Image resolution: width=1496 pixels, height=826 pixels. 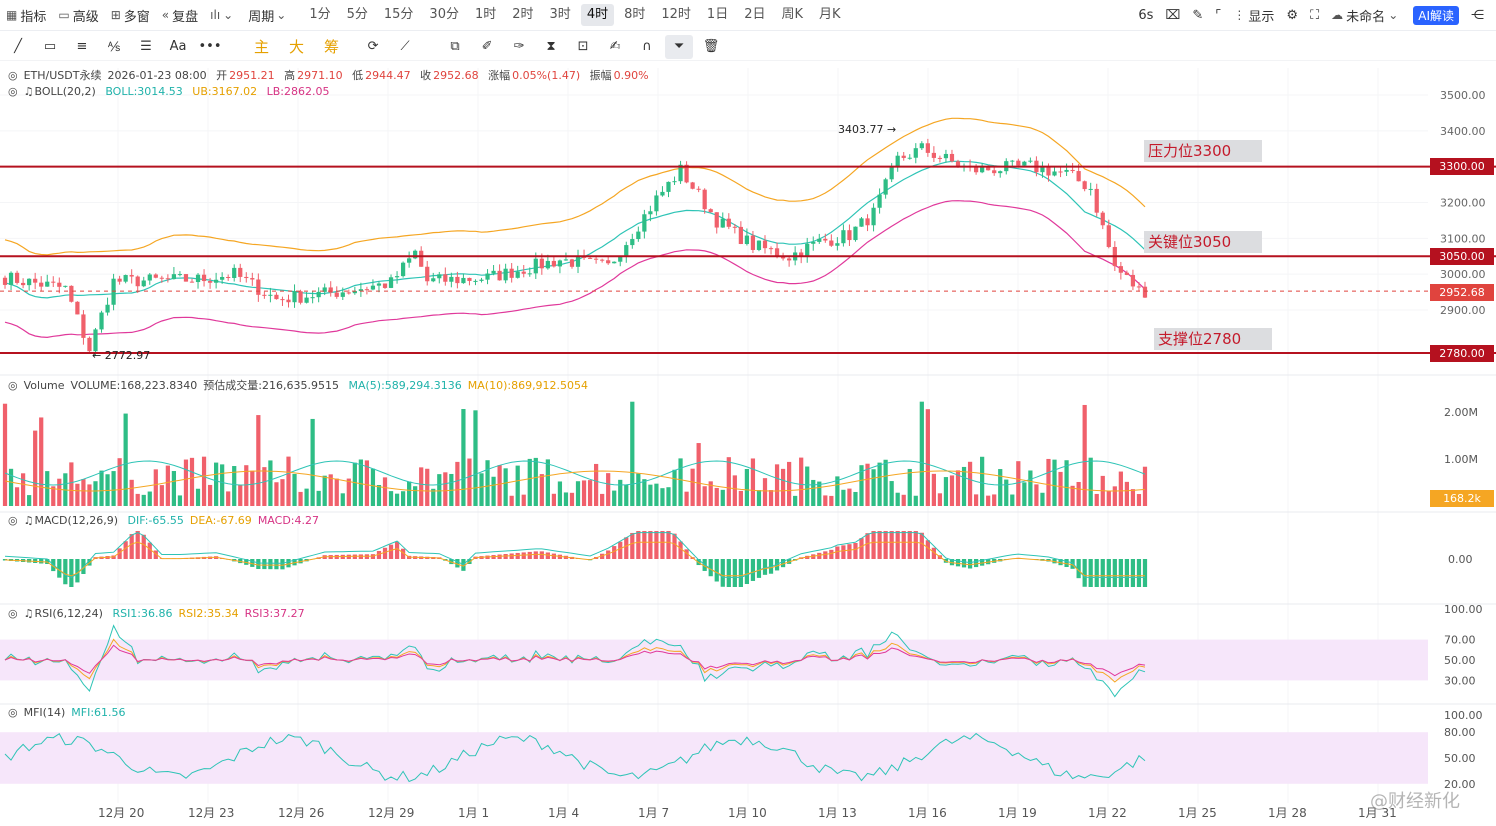 What do you see at coordinates (320, 14) in the screenshot?
I see `tab-period-0: 1分` at bounding box center [320, 14].